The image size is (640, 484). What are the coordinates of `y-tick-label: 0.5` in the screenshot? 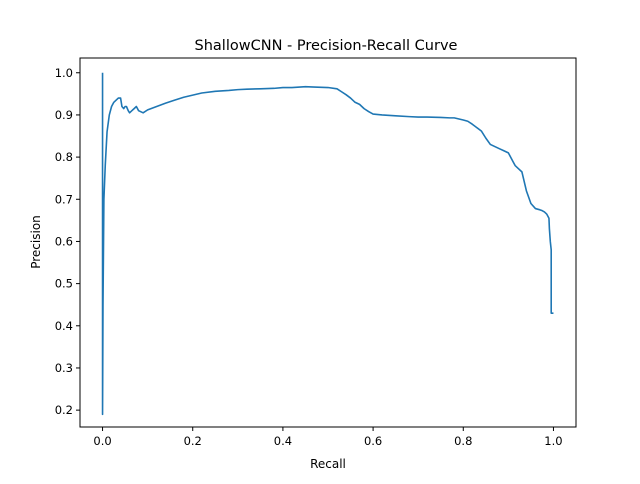 It's located at (64, 284).